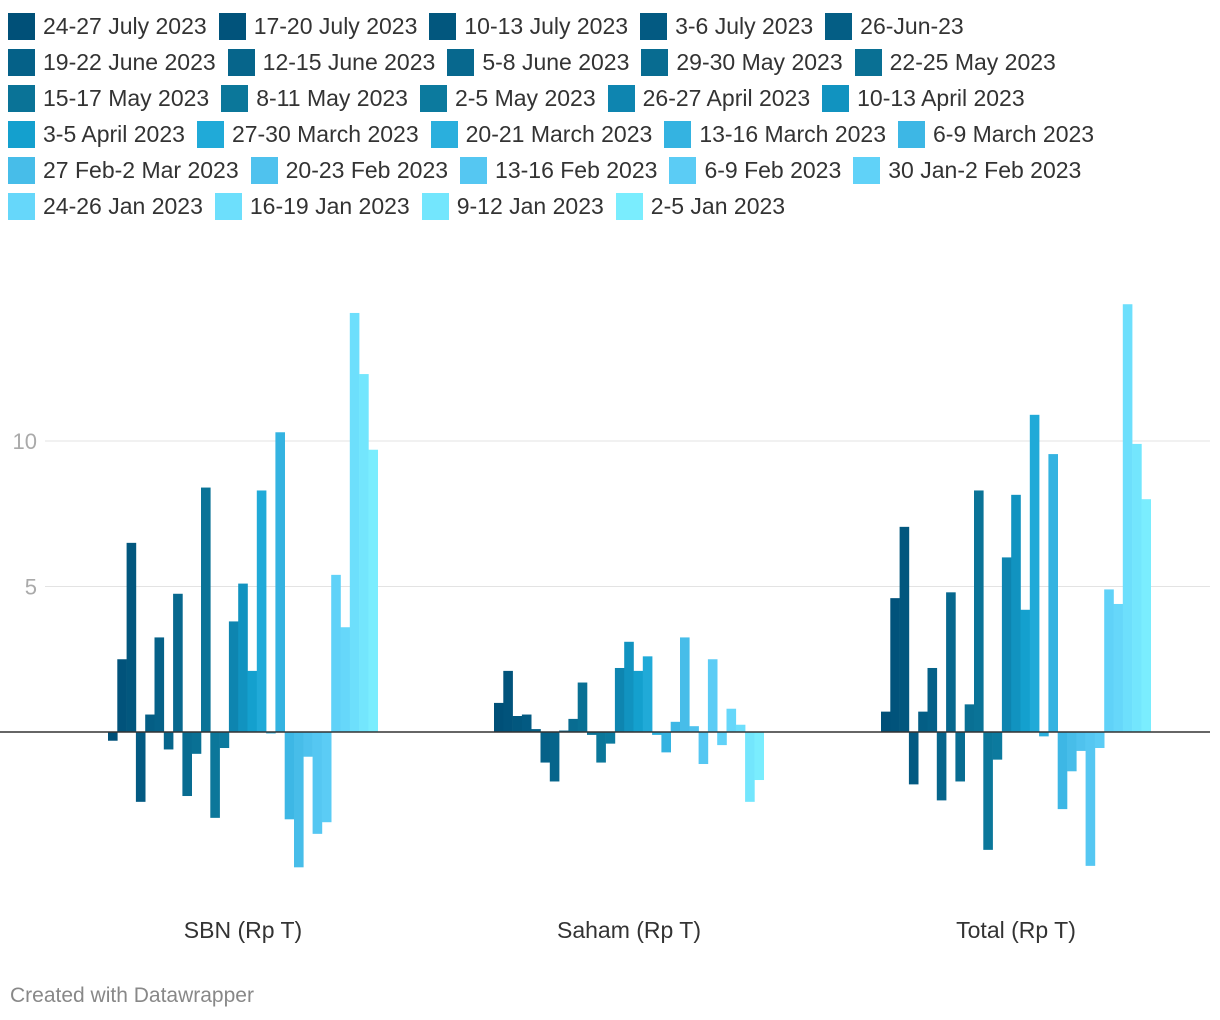  I want to click on legend-label: 6-9 Feb 2023, so click(773, 169).